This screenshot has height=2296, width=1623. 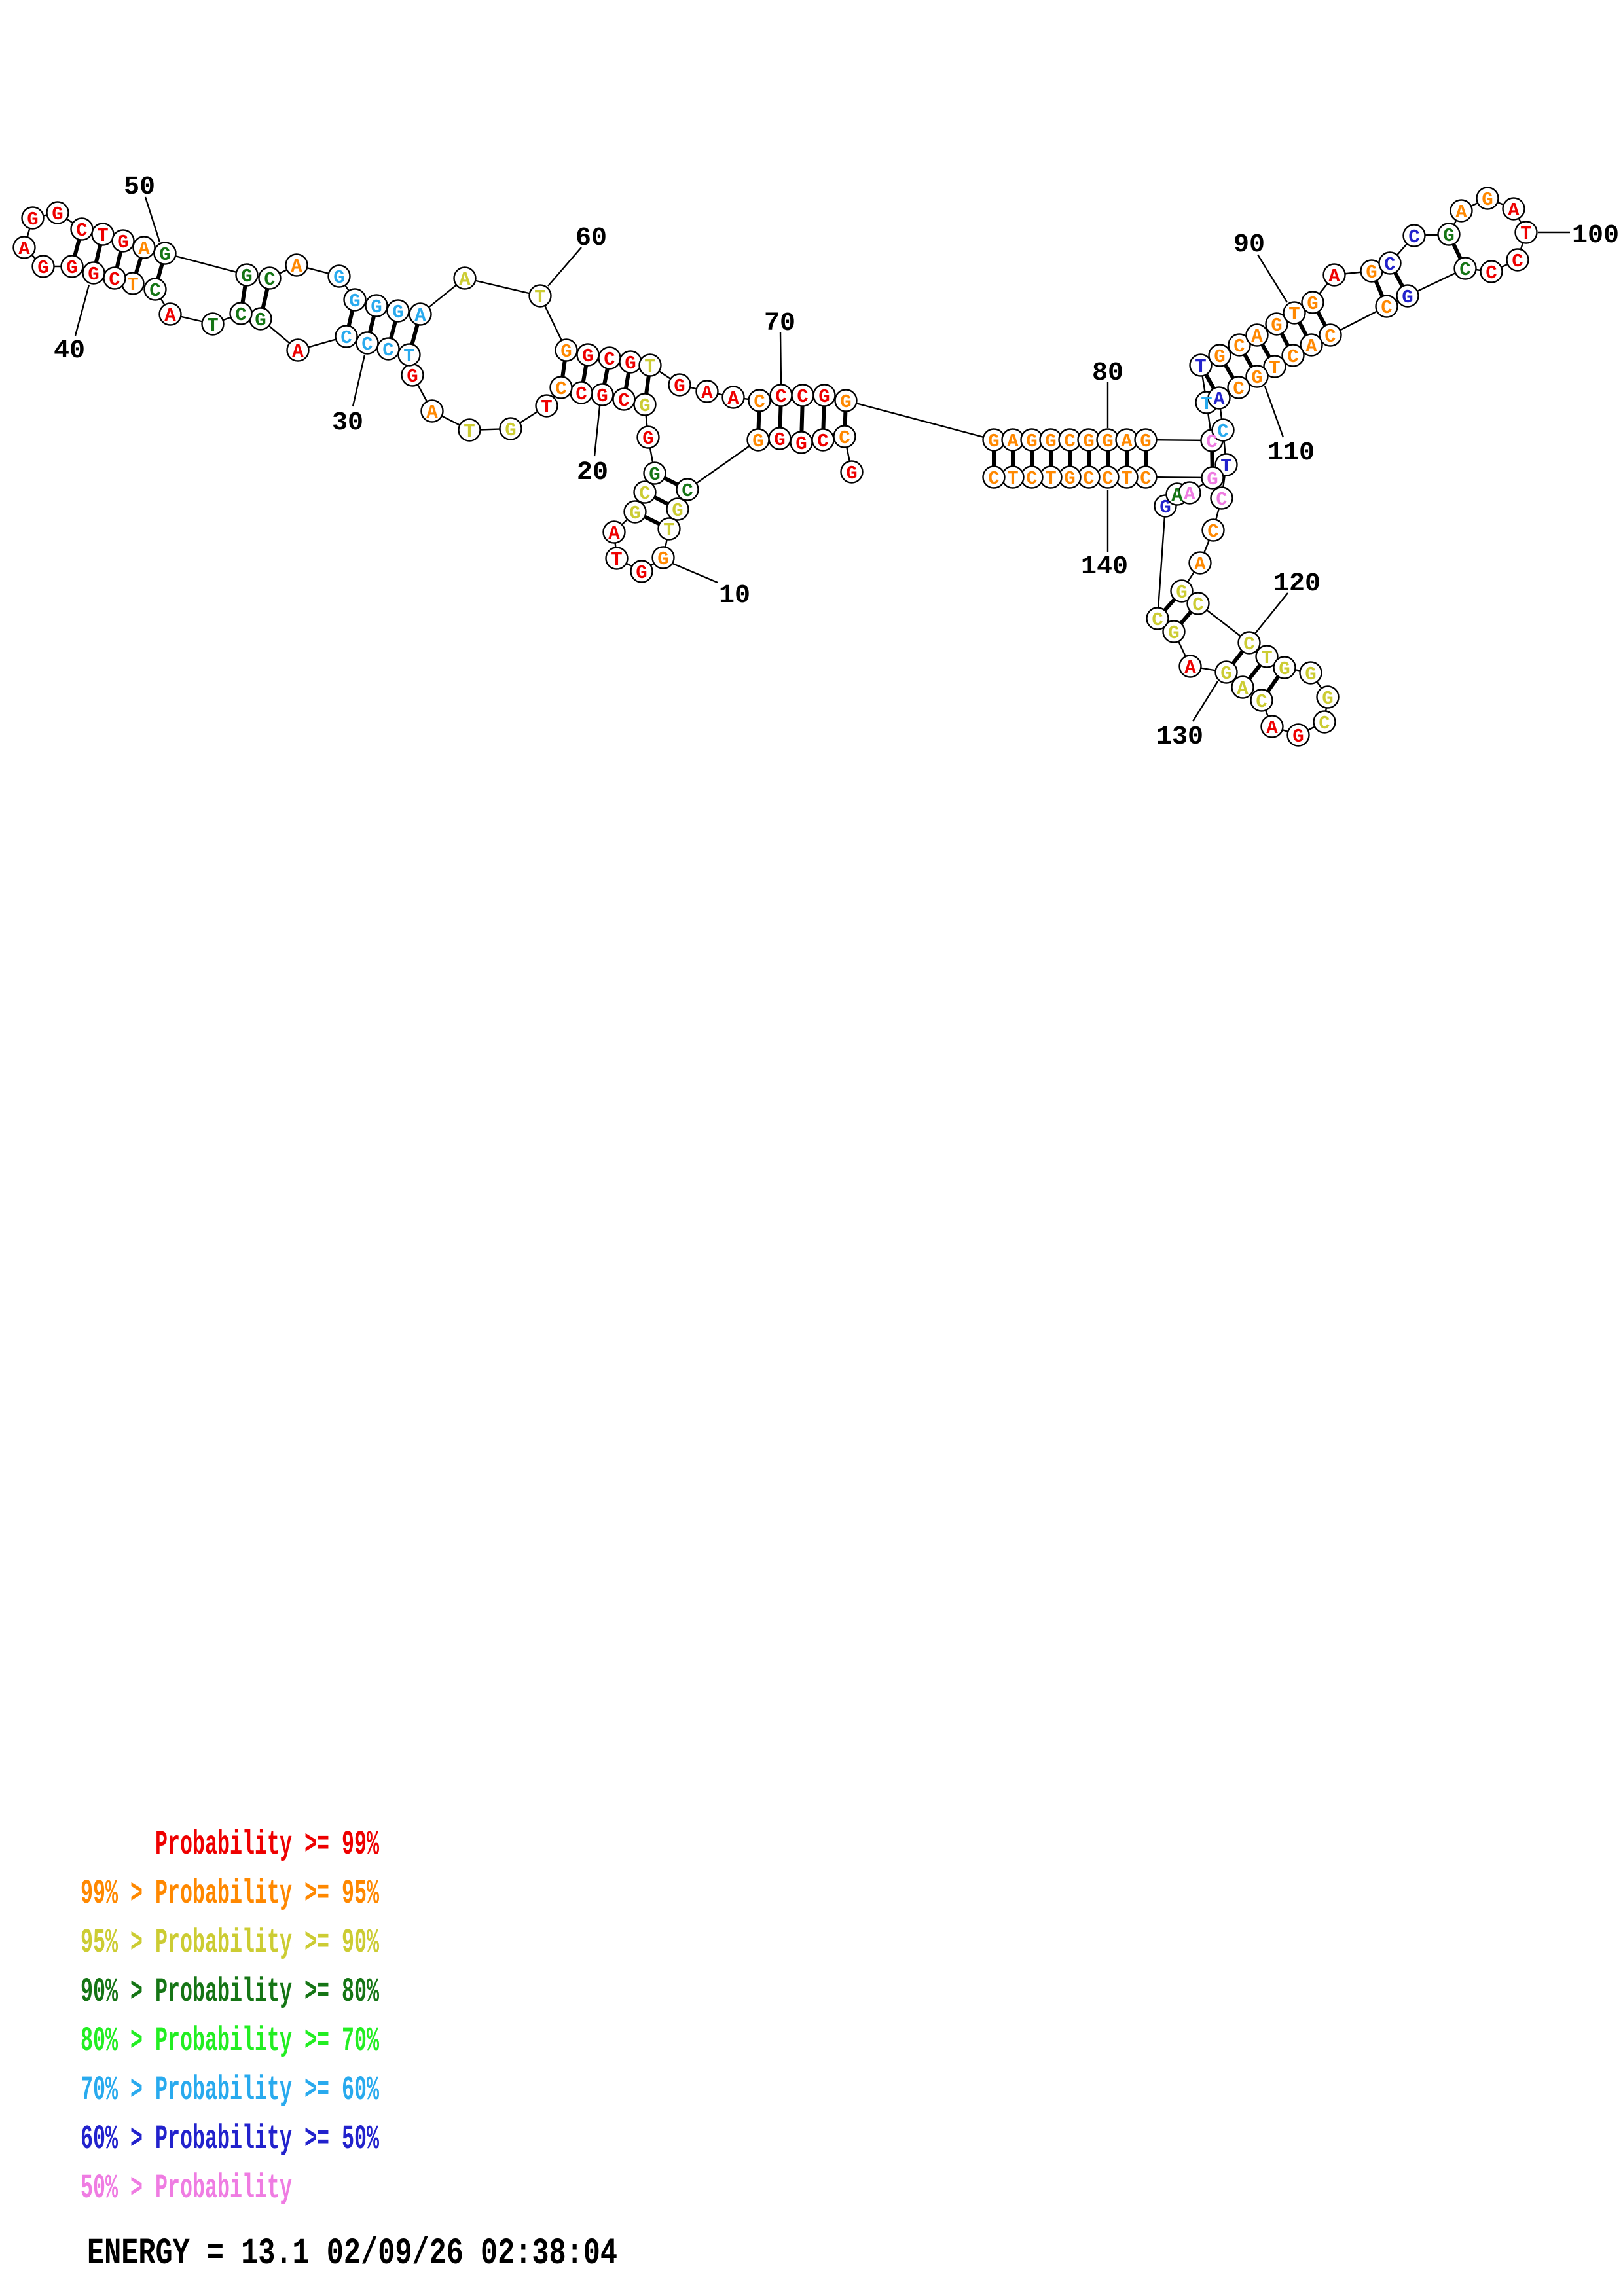 What do you see at coordinates (591, 238) in the screenshot?
I see `tick-label: 60` at bounding box center [591, 238].